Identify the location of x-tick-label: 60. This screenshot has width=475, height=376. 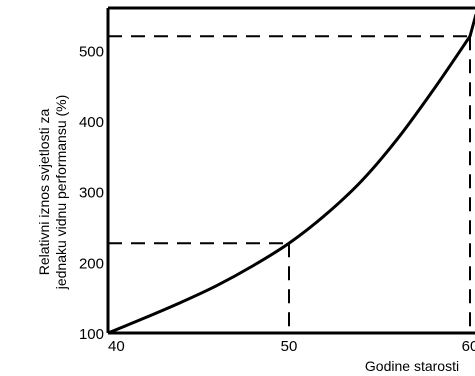
(468, 346).